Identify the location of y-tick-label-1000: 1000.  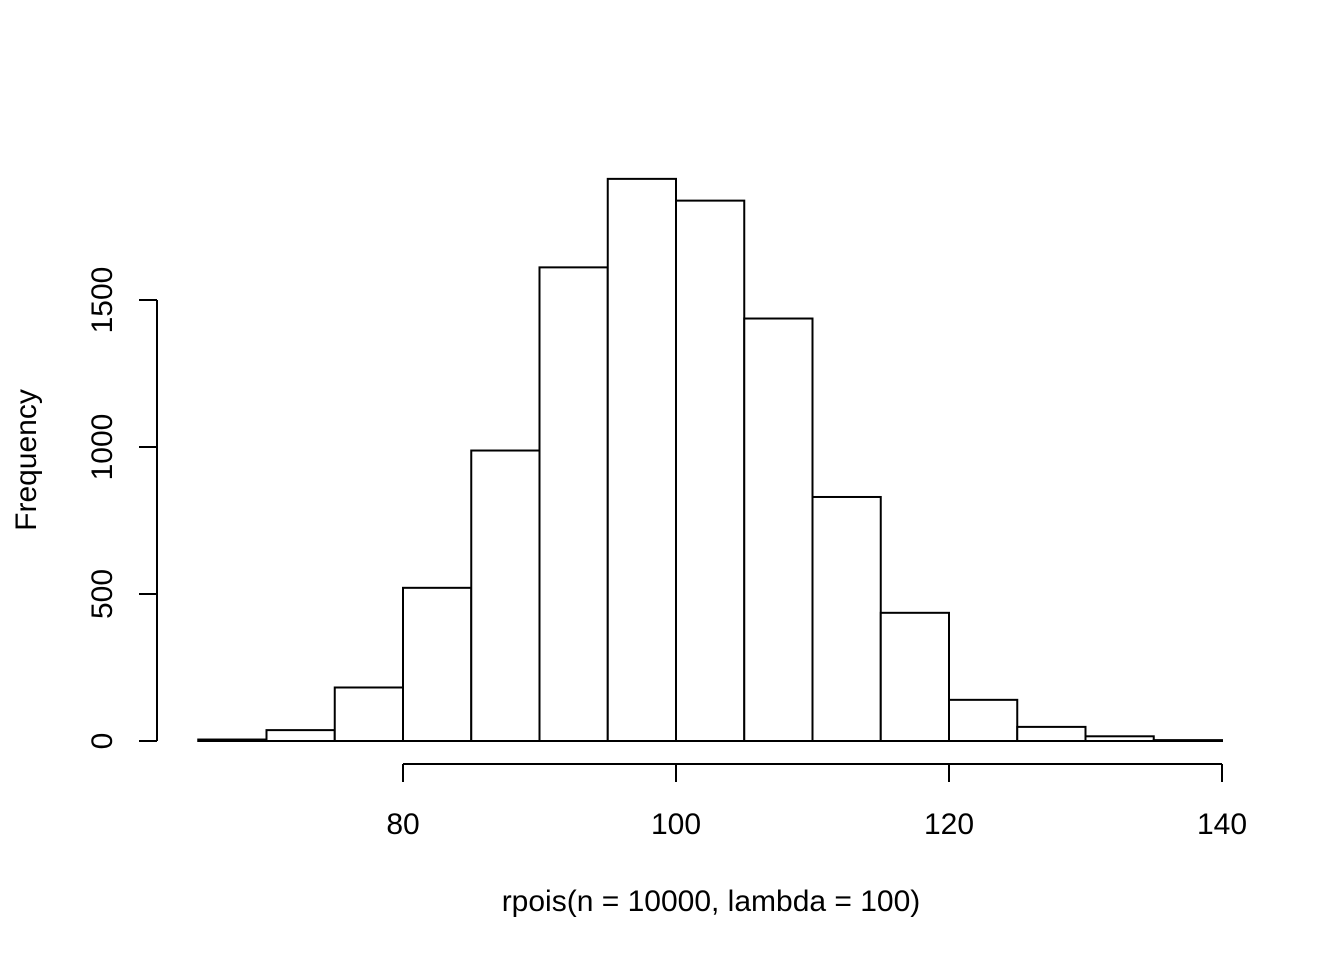
(102, 447).